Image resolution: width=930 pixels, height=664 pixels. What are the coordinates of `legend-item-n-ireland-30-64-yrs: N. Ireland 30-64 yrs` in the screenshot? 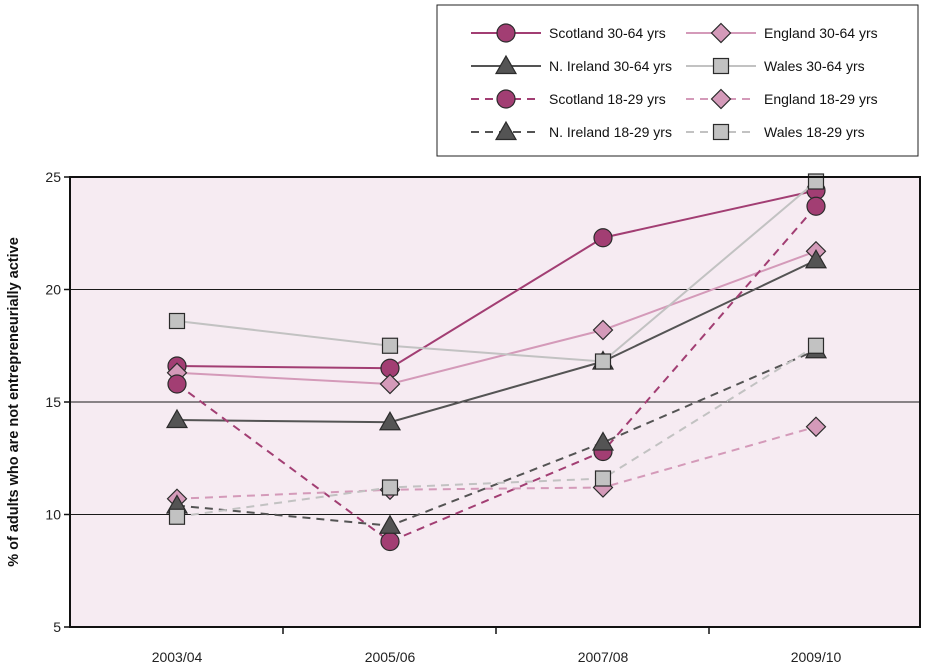 It's located at (571, 64).